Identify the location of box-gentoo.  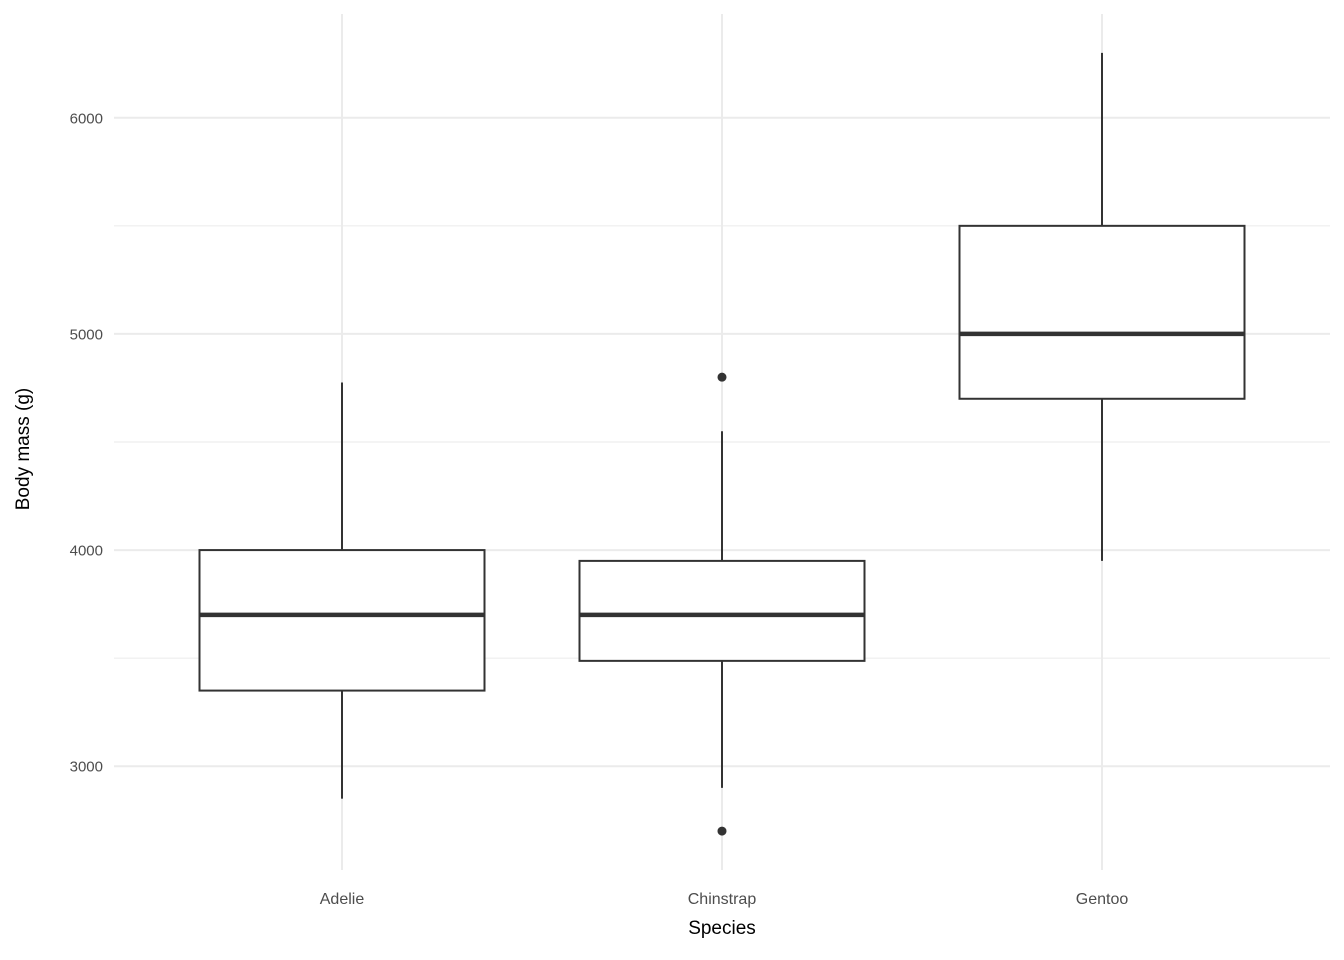
(1102, 312).